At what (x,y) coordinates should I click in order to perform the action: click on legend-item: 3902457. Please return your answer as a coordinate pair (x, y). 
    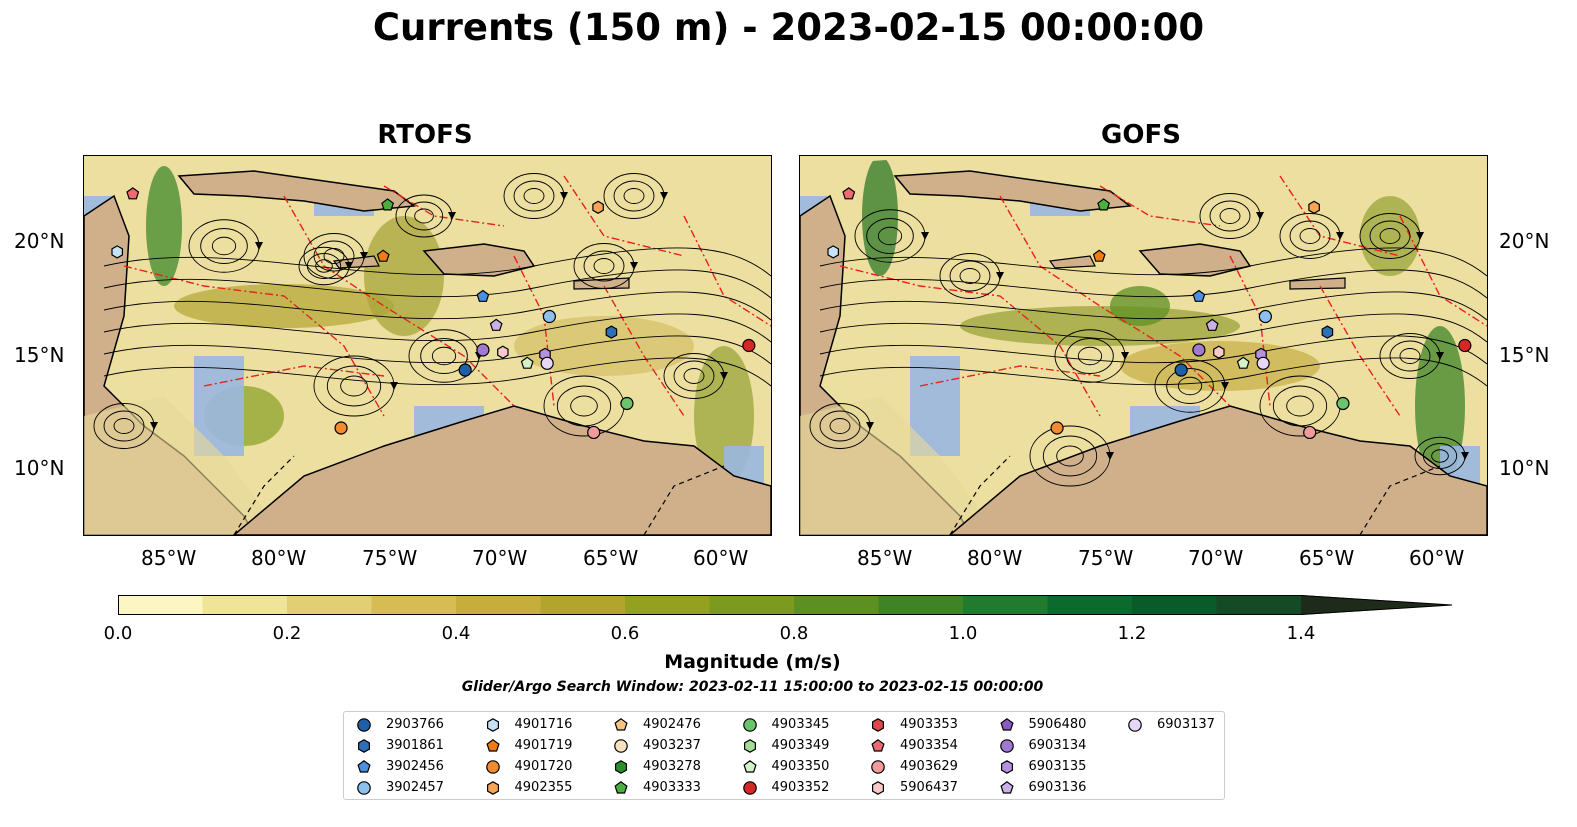
    Looking at the image, I should click on (400, 788).